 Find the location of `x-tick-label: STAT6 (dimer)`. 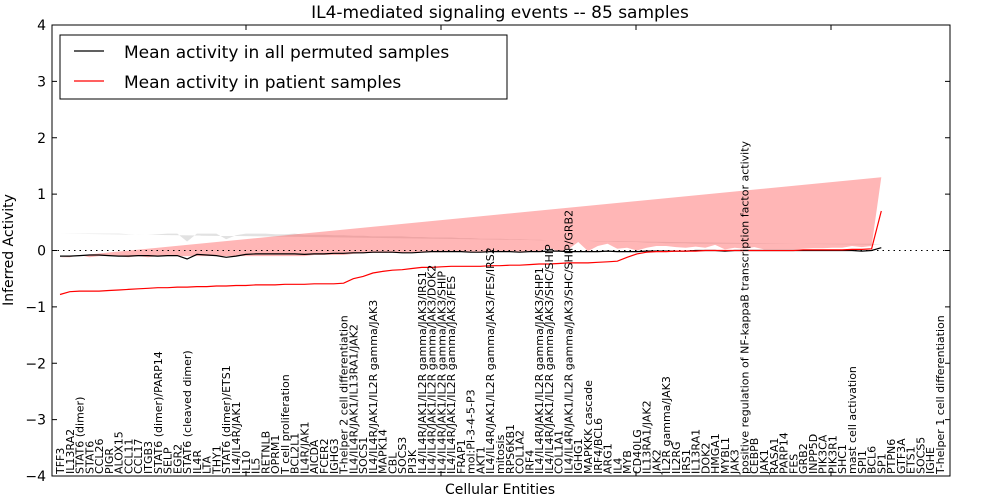

x-tick-label: STAT6 (dimer) is located at coordinates (80, 435).